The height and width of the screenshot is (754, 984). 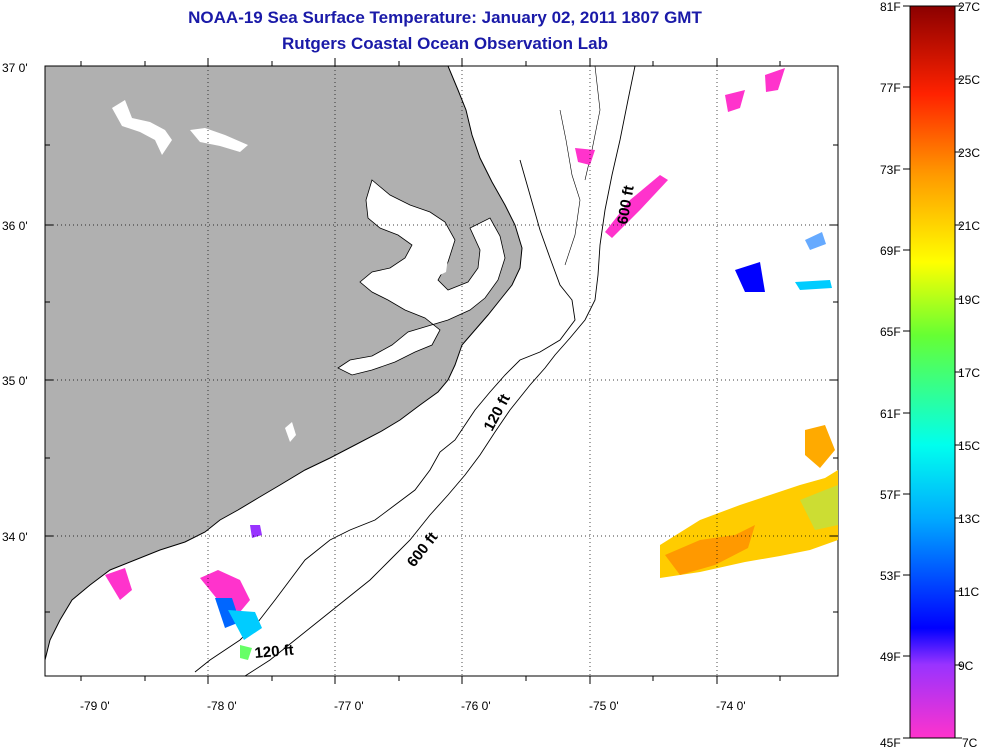 What do you see at coordinates (604, 706) in the screenshot?
I see `lon-label: -75 0'` at bounding box center [604, 706].